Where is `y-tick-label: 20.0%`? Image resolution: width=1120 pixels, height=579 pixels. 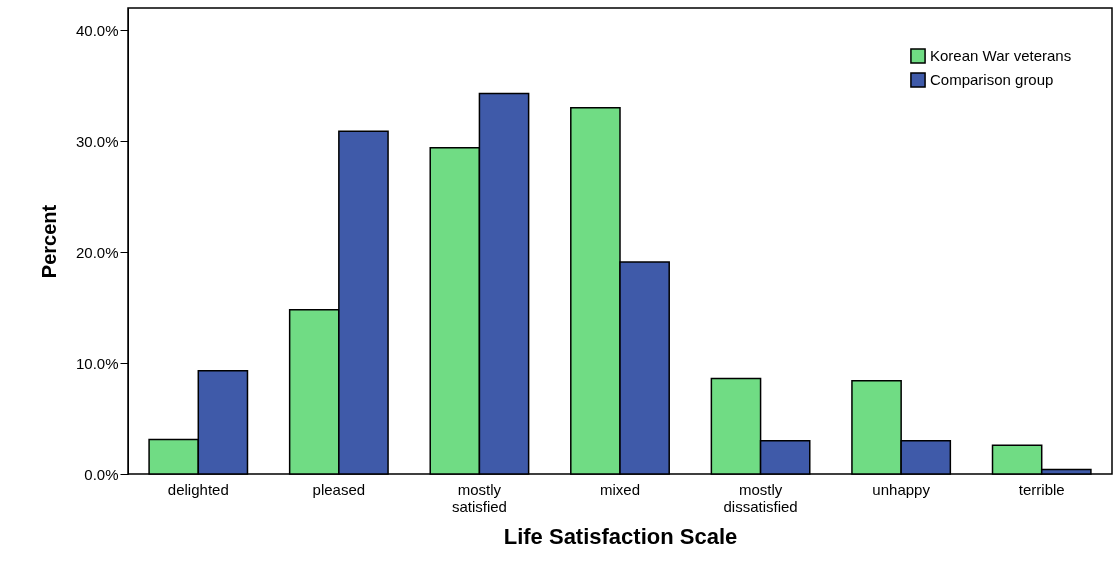
y-tick-label: 20.0% is located at coordinates (97, 252).